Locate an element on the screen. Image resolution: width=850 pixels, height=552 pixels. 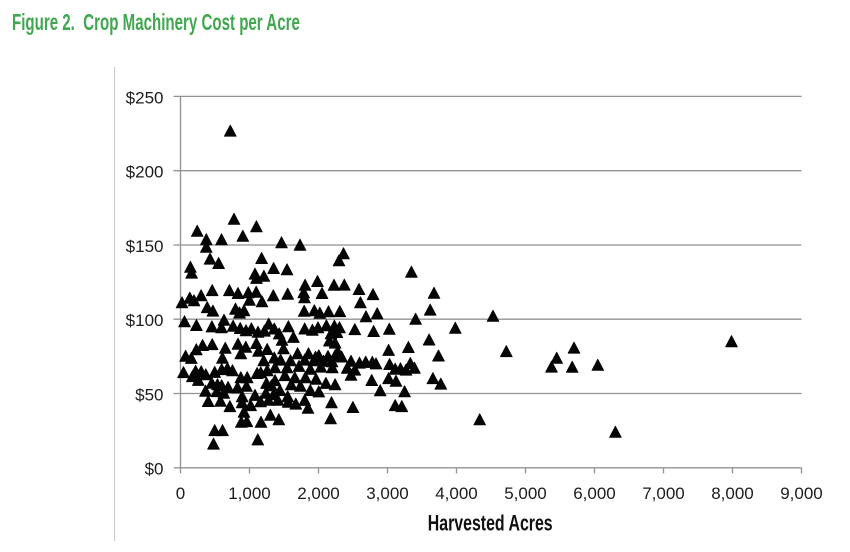
svg-text: $0 is located at coordinates (154, 469).